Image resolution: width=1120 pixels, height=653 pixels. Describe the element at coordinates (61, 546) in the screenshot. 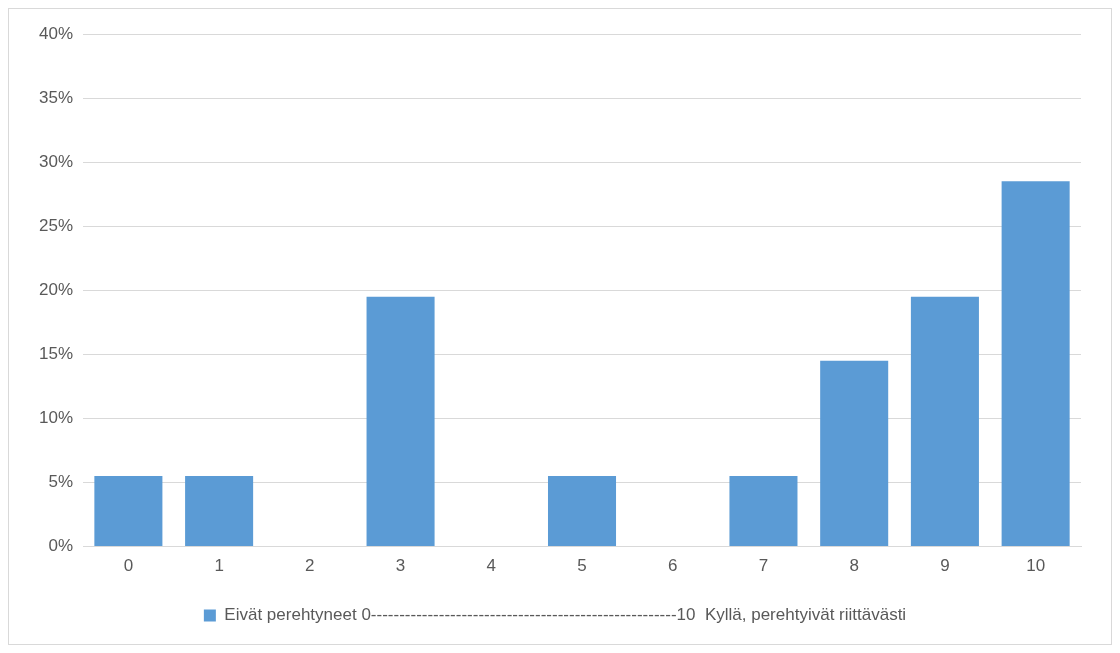

I see `y-tick-label: 0%` at that location.